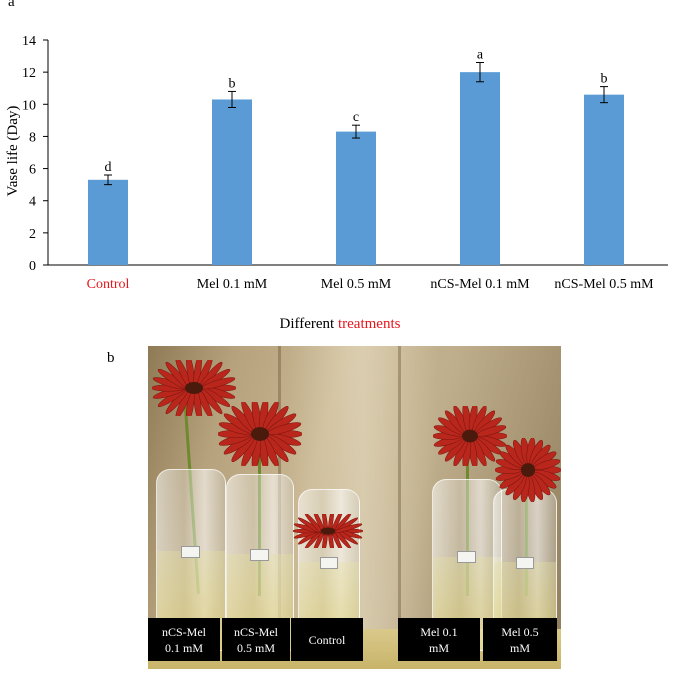 The image size is (680, 673). What do you see at coordinates (327, 639) in the screenshot?
I see `caption-control: Control` at bounding box center [327, 639].